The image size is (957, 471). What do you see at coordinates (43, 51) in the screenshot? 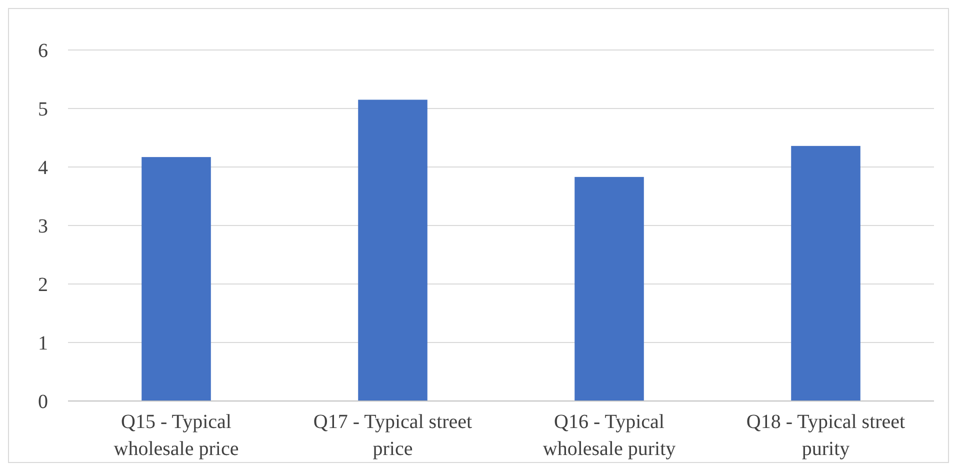
I see `y-tick-label: 6` at bounding box center [43, 51].